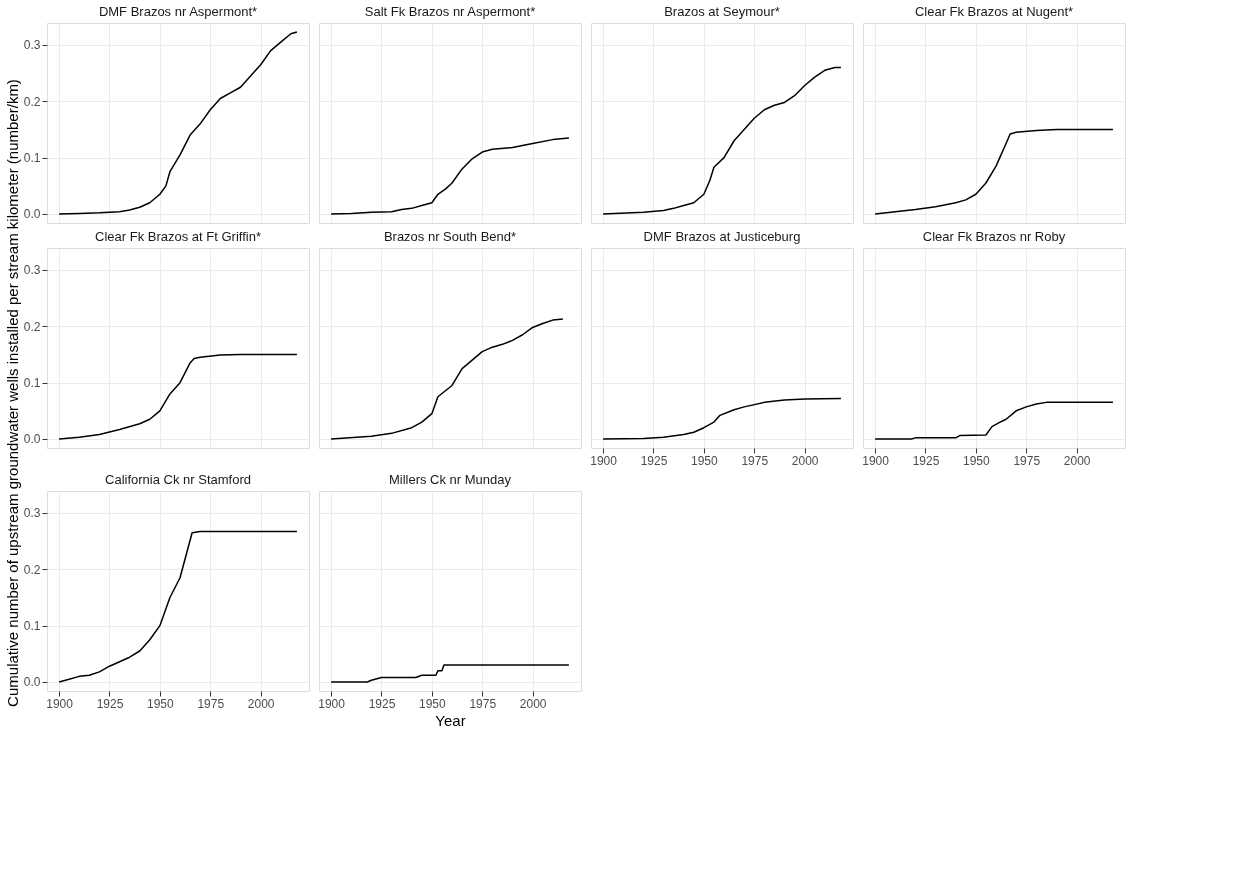 Image resolution: width=1241 pixels, height=881 pixels. I want to click on y-axis-title: Cumulative number of upstream groundwater wells installed per stream kilometer (number/km), so click(12, 393).